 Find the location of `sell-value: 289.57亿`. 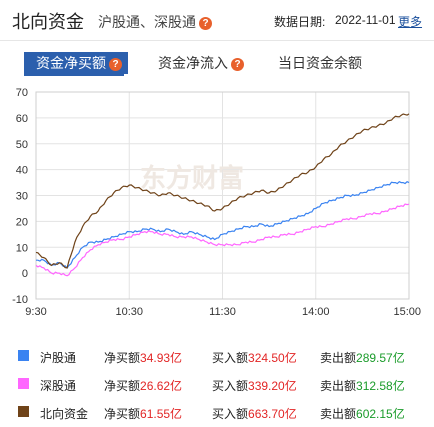

sell-value: 289.57亿 is located at coordinates (380, 358).